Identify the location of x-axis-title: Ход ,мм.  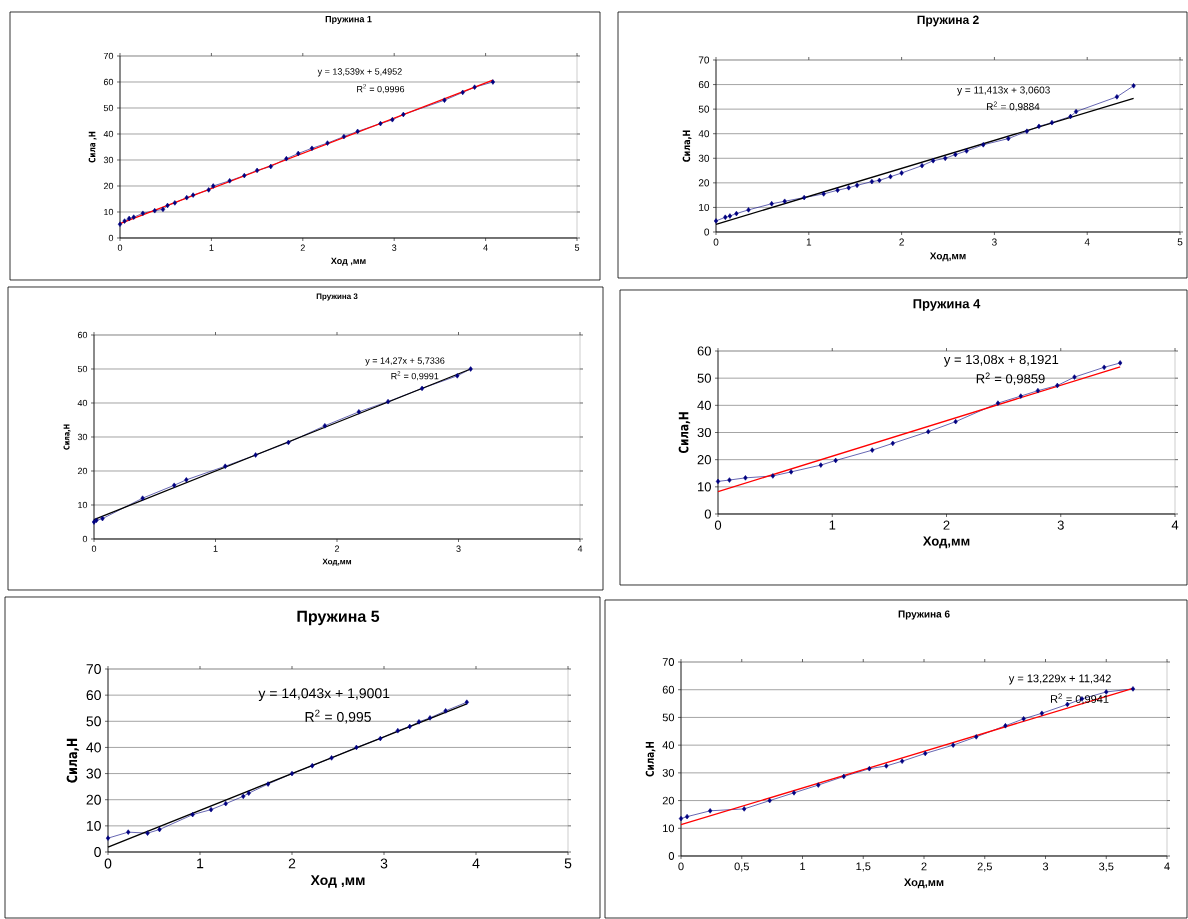
(348, 261).